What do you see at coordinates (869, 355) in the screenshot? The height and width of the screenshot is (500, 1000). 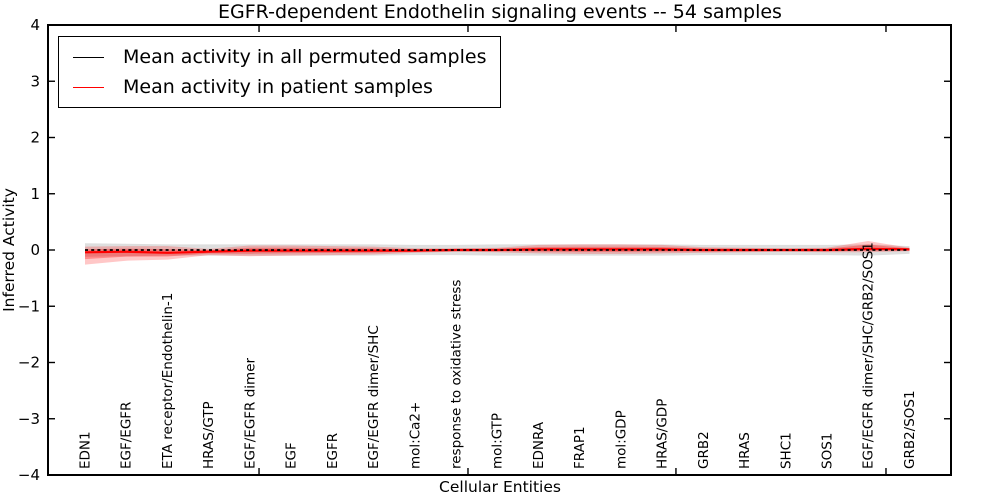 I see `x-category-label: EGF/EGFR dimer/SHC/GRB2/SOS1` at bounding box center [869, 355].